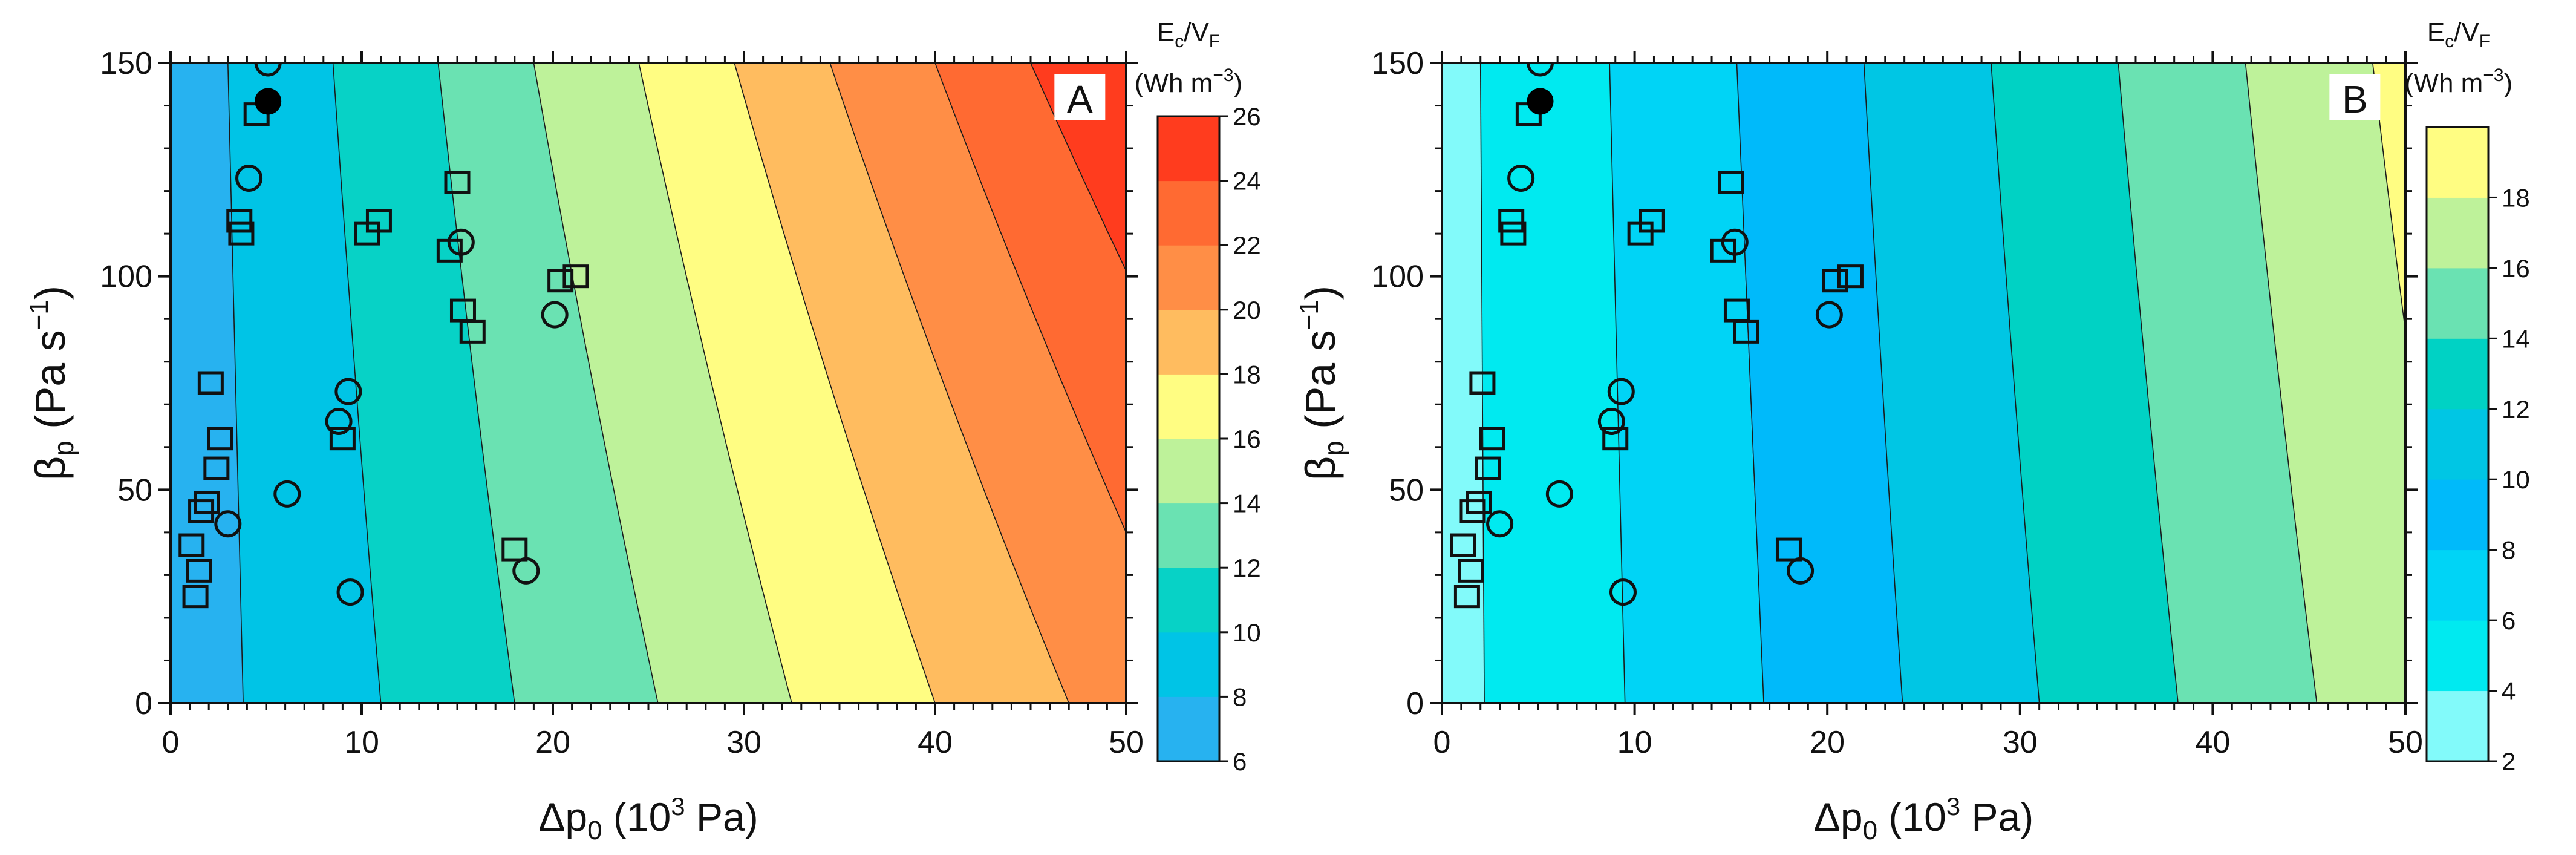 Image resolution: width=2576 pixels, height=855 pixels. I want to click on filled-circle-marker, so click(1540, 101).